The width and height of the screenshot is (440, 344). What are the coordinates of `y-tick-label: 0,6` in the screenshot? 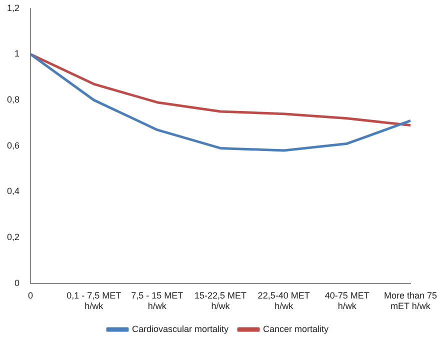 It's located at (13, 145).